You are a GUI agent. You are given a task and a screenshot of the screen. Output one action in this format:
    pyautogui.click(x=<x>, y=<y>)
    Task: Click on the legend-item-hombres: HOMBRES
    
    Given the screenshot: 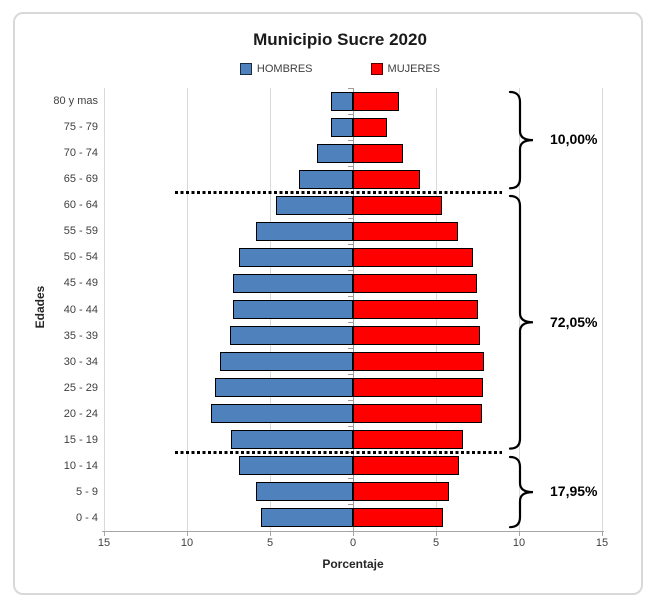 What is the action you would take?
    pyautogui.click(x=276, y=69)
    